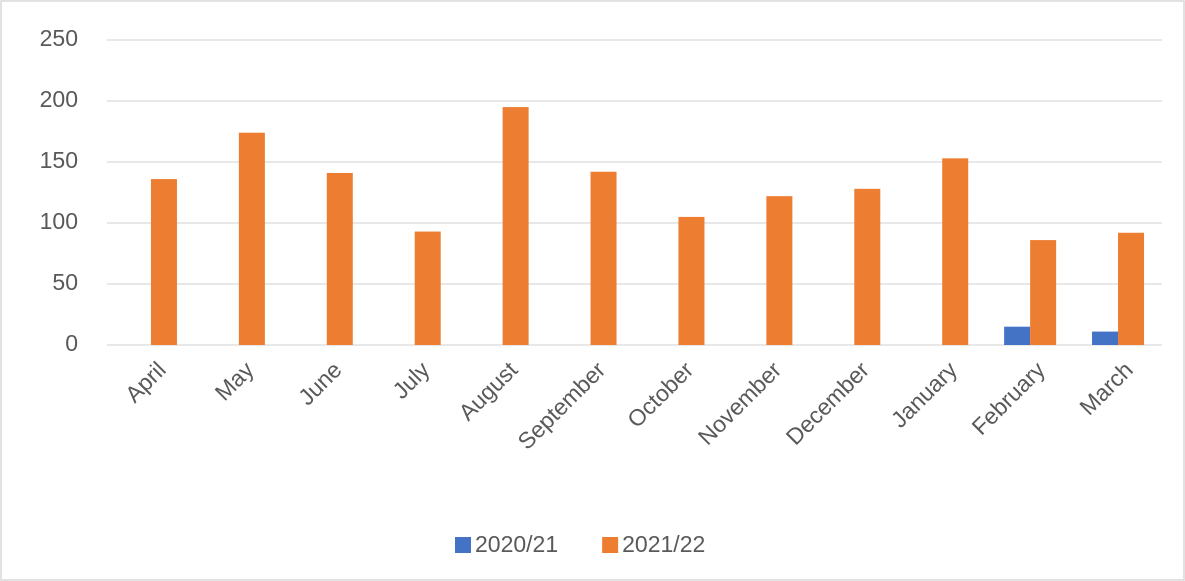  What do you see at coordinates (71, 343) in the screenshot?
I see `y-tick-label: 0` at bounding box center [71, 343].